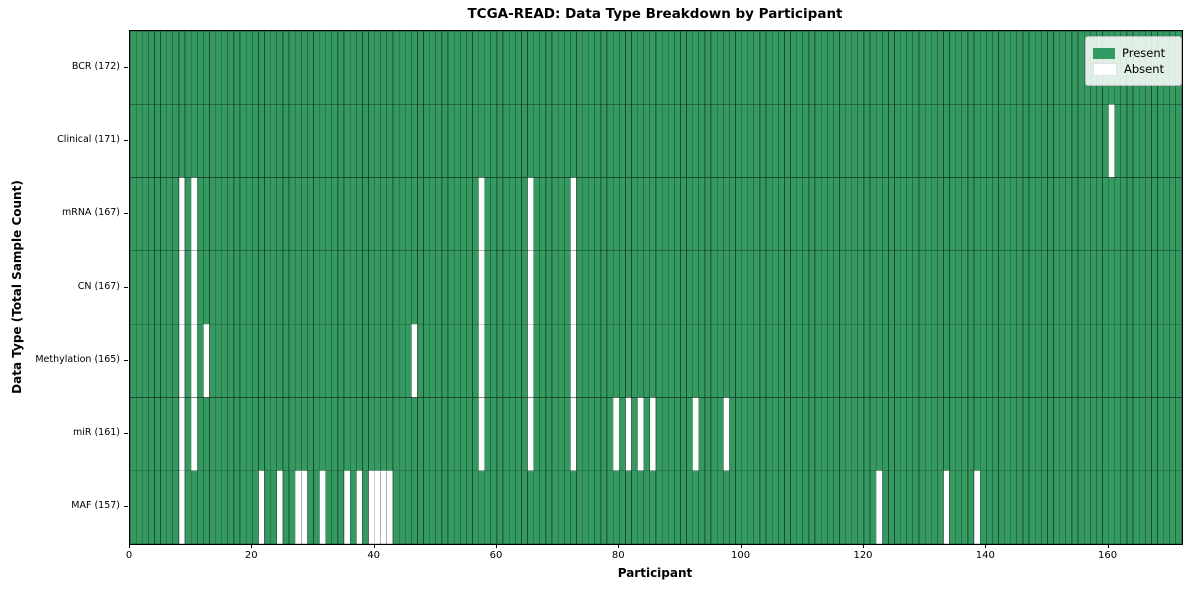 Image resolution: width=1200 pixels, height=600 pixels. What do you see at coordinates (618, 555) in the screenshot?
I see `x-tick-label: 80` at bounding box center [618, 555].